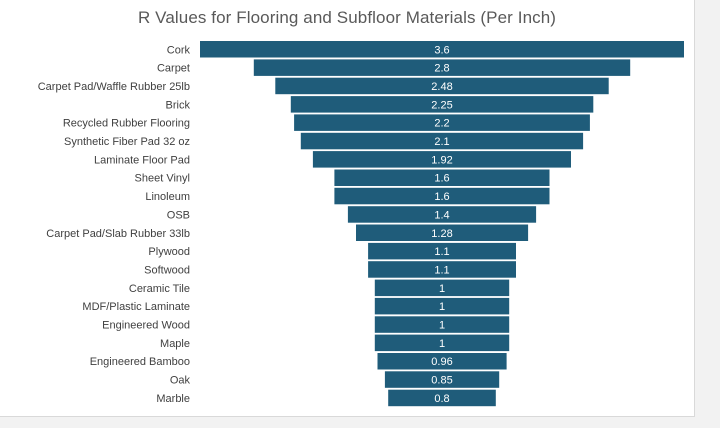 Image resolution: width=720 pixels, height=428 pixels. I want to click on value-label-16: 1, so click(442, 344).